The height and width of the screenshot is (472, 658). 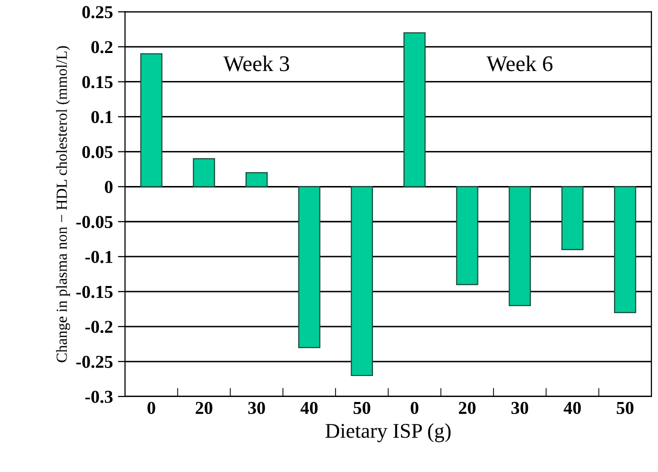 What do you see at coordinates (94, 292) in the screenshot?
I see `y-tick-label: -0.15` at bounding box center [94, 292].